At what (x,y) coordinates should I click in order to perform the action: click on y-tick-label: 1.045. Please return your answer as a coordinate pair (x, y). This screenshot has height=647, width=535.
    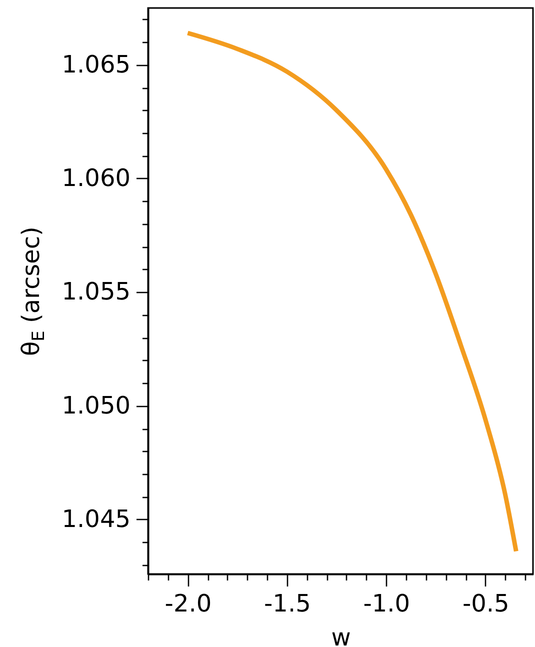
    Looking at the image, I should click on (96, 518).